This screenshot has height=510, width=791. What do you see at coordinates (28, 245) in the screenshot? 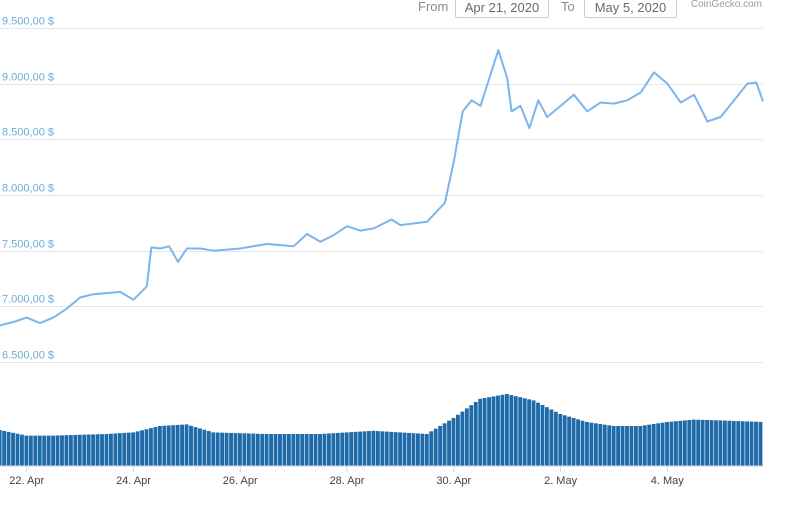
I see `y-tick-label: 7.500,00 $` at bounding box center [28, 245].